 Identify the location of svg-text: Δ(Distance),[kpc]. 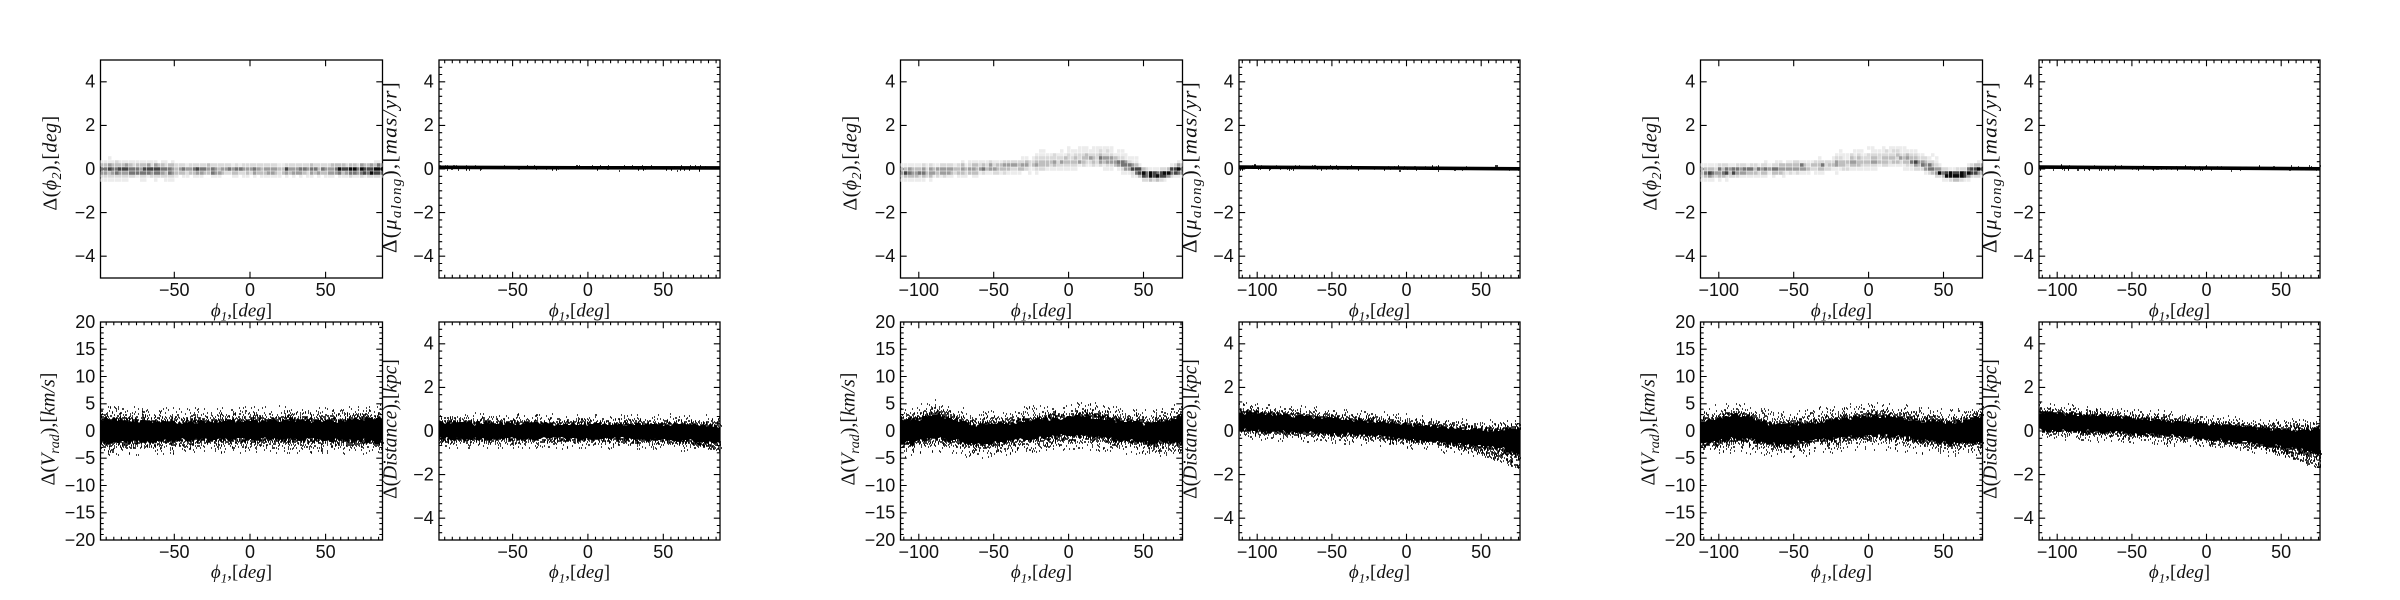
(1991, 429).